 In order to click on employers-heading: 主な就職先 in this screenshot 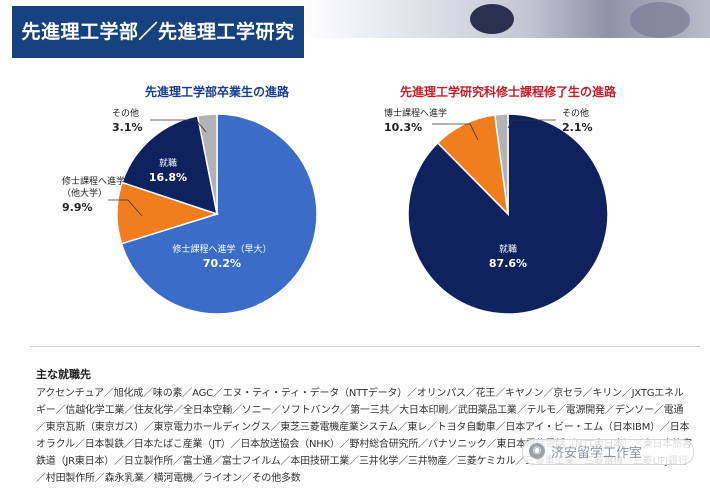, I will do `click(63, 374)`.